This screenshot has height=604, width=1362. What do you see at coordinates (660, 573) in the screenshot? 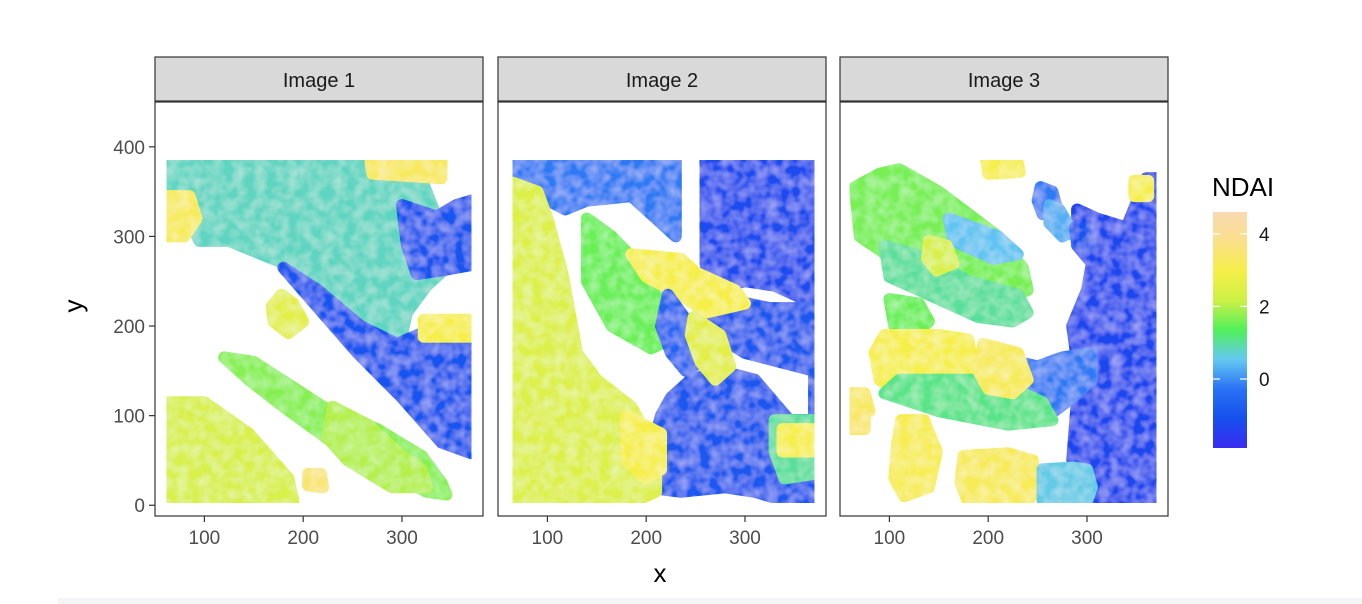
I see `x-axis-title: x` at bounding box center [660, 573].